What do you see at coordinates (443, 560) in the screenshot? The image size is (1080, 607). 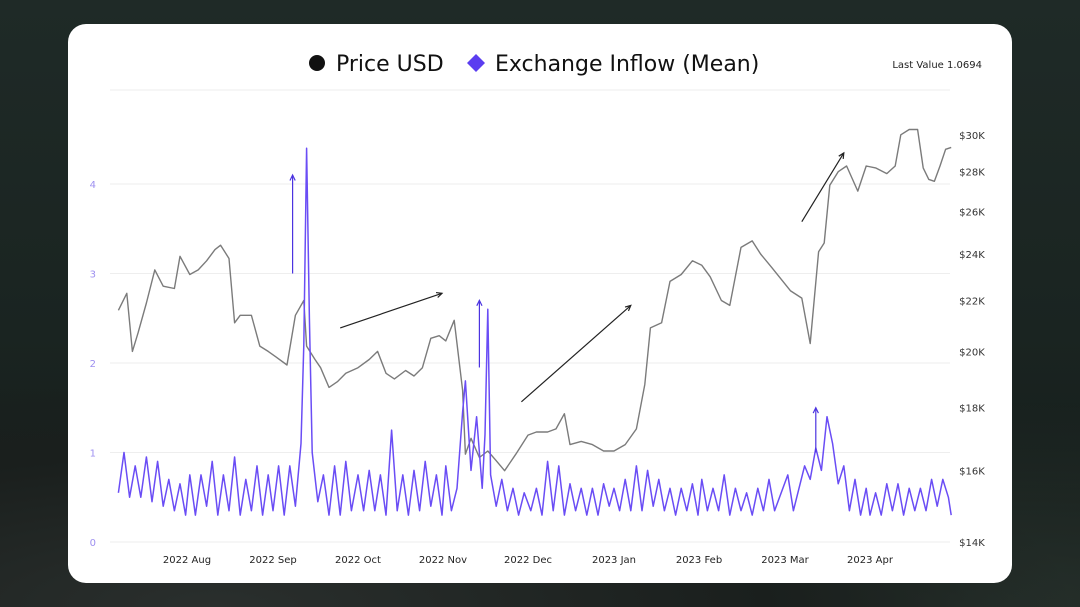 I see `x-tick-label: 2022 Nov` at bounding box center [443, 560].